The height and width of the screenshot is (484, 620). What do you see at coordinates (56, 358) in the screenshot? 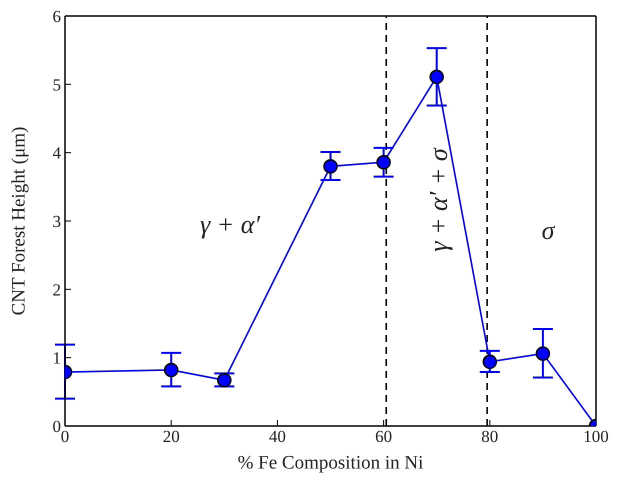
I see `y-tick-label: 1` at bounding box center [56, 358].